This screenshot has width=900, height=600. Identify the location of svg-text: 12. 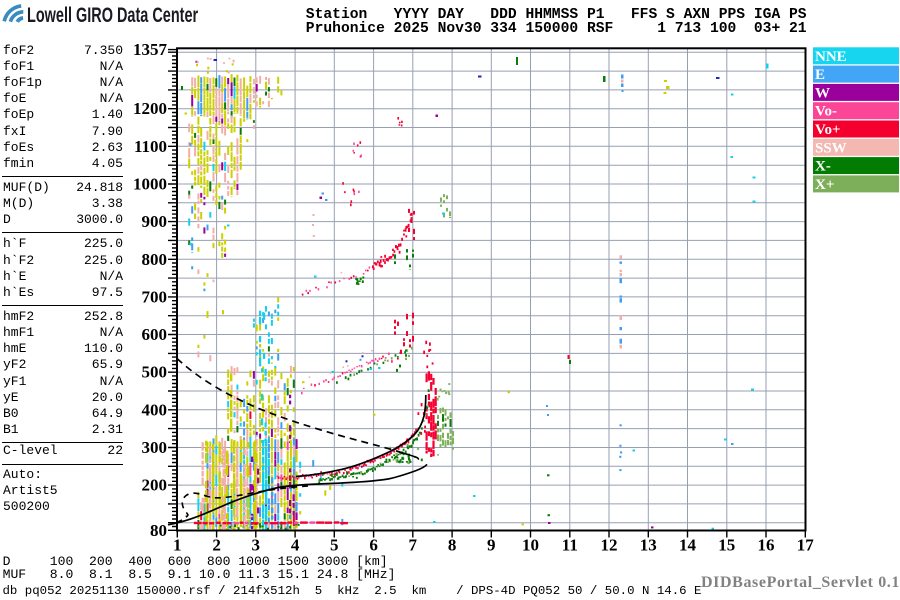
(609, 545).